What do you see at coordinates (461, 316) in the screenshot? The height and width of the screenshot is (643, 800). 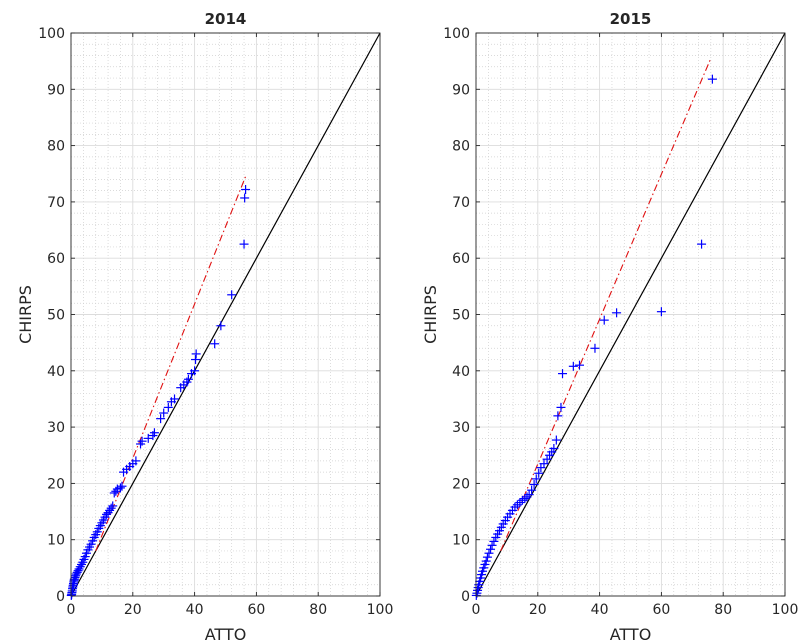 I see `y-tick-label: 50` at bounding box center [461, 316].